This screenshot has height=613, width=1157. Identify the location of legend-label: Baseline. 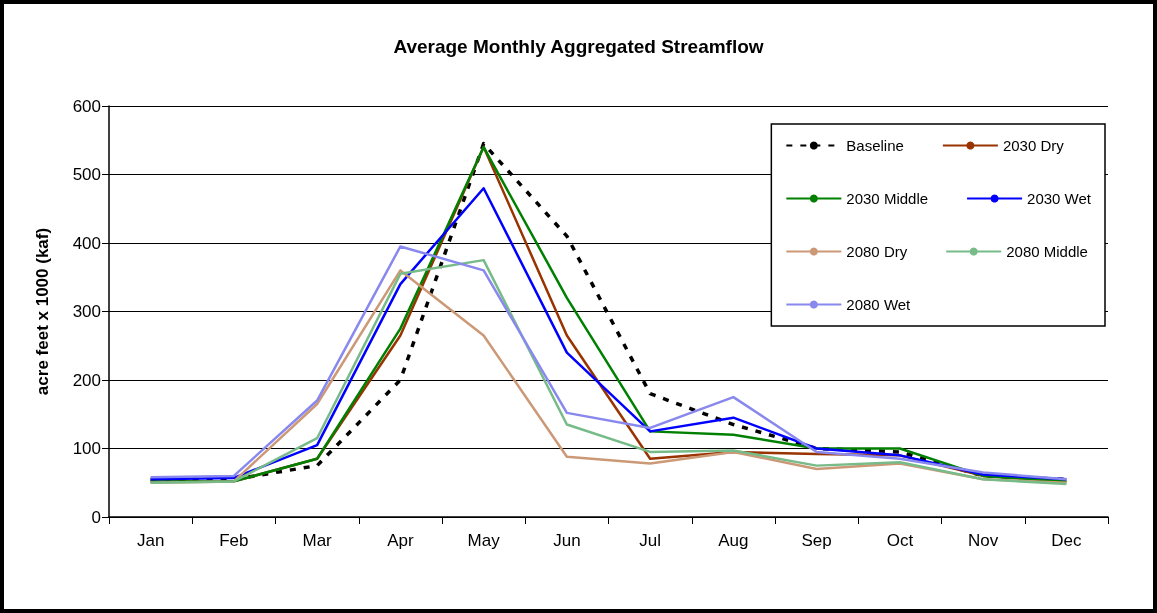
(875, 145).